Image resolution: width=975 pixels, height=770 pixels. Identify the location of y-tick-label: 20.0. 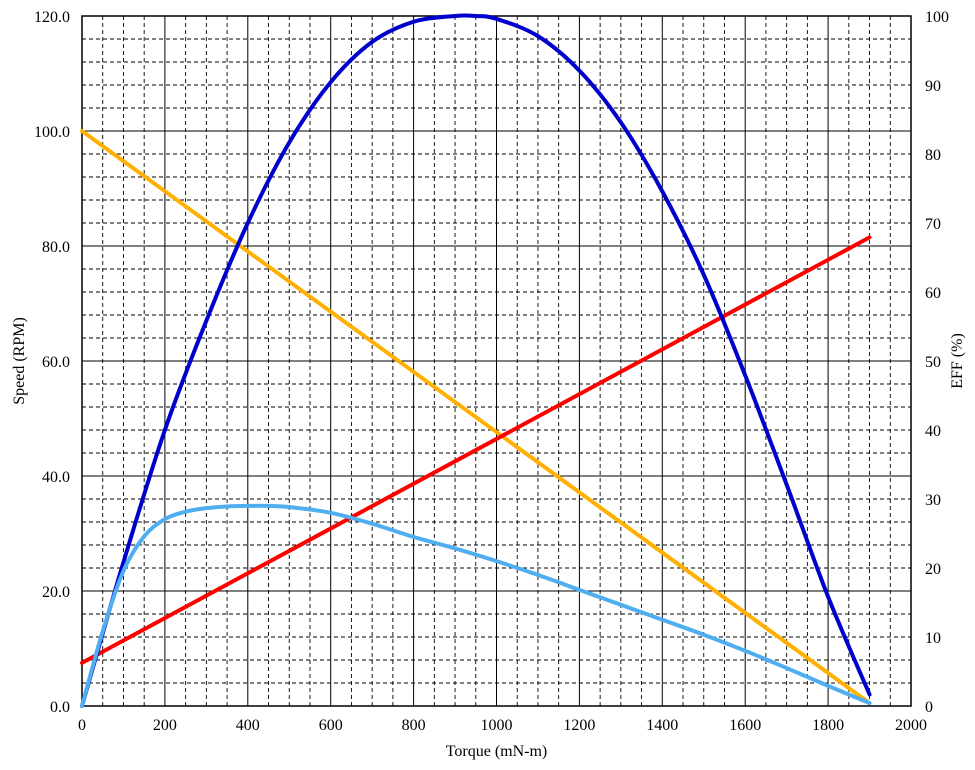
(56, 592).